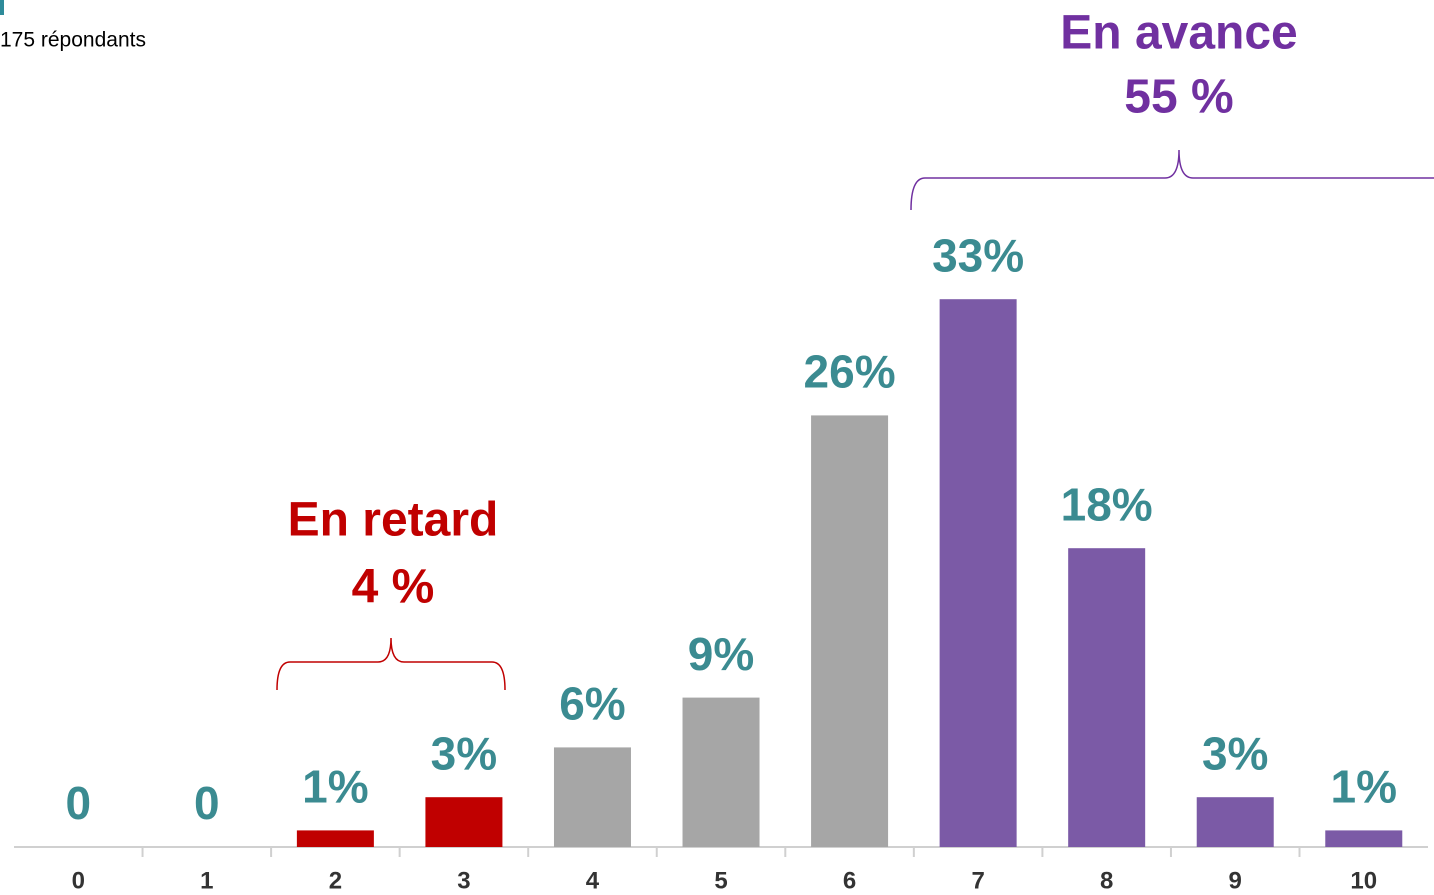 The width and height of the screenshot is (1434, 895). Describe the element at coordinates (391, 664) in the screenshot. I see `bracket-retard` at that location.